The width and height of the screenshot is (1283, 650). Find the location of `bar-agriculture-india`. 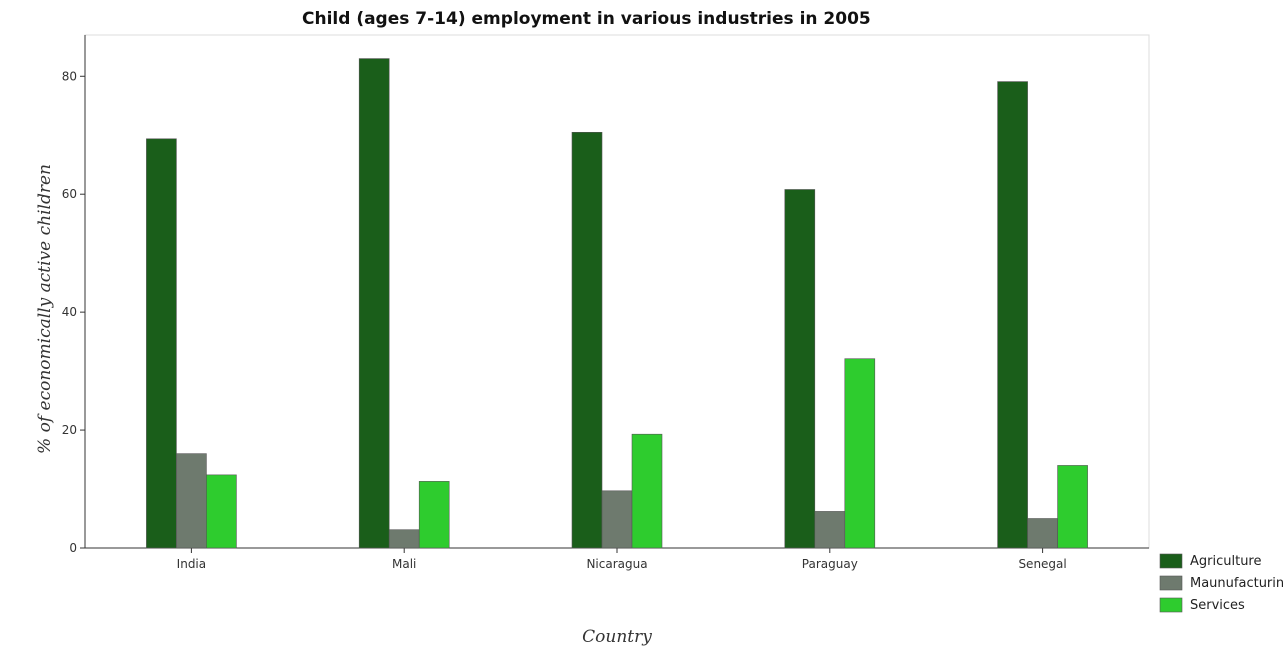

bar-agriculture-india is located at coordinates (161, 343).